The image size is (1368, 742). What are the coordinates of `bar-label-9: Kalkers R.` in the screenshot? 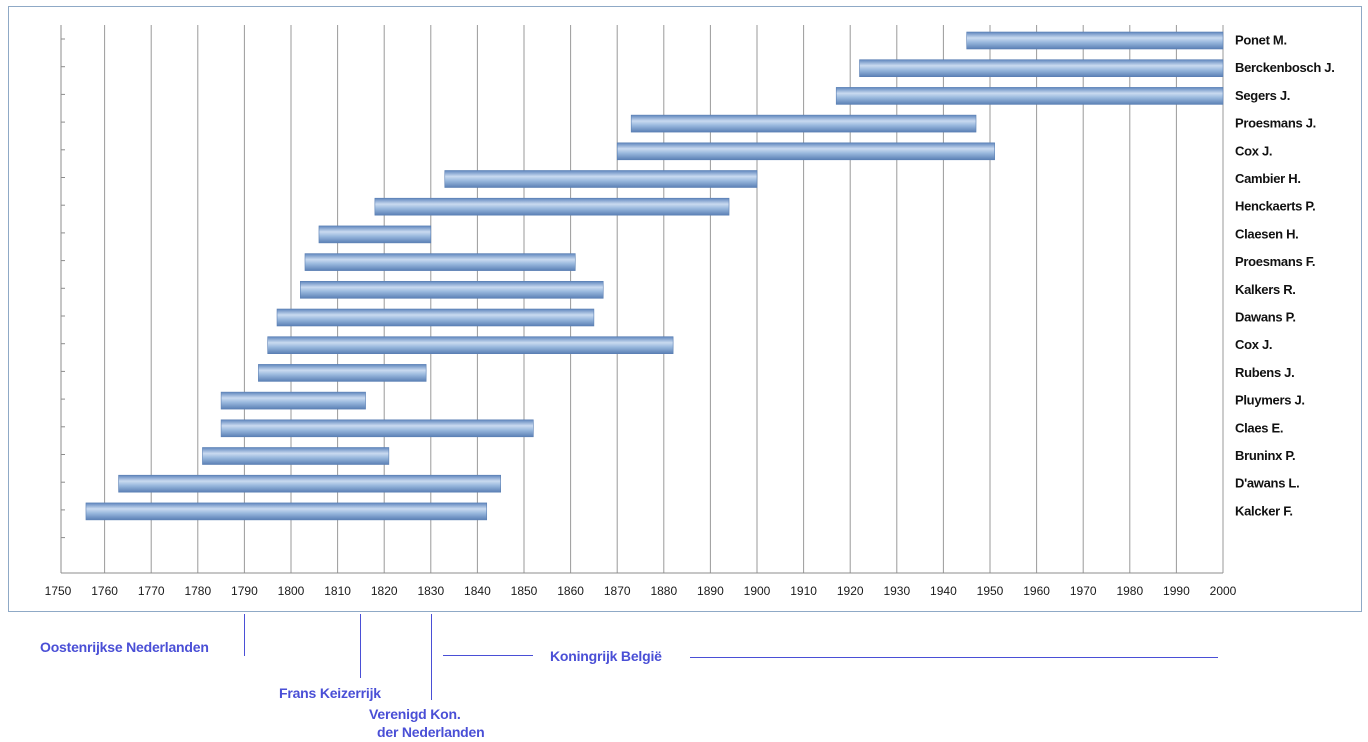 It's located at (1265, 289).